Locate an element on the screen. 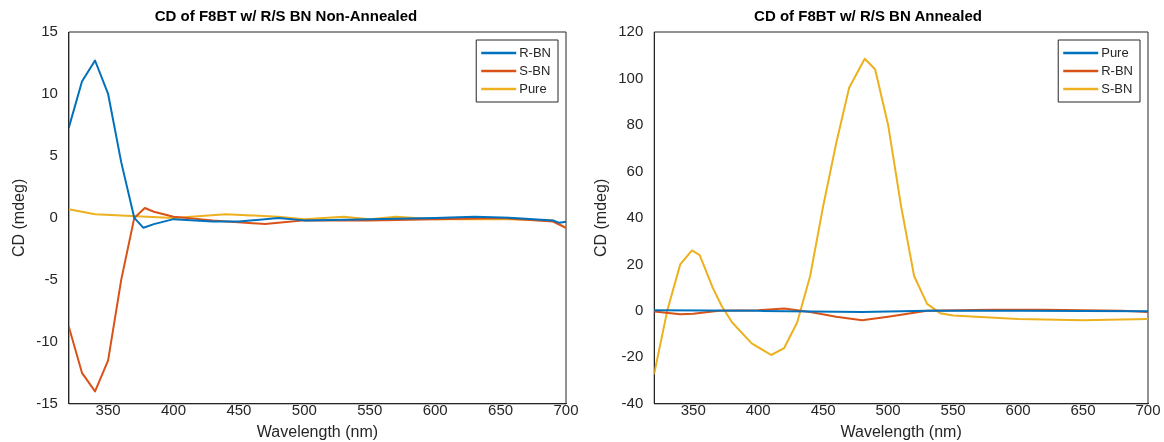 The height and width of the screenshot is (442, 1164). y-tick-label: 5 is located at coordinates (53, 155).